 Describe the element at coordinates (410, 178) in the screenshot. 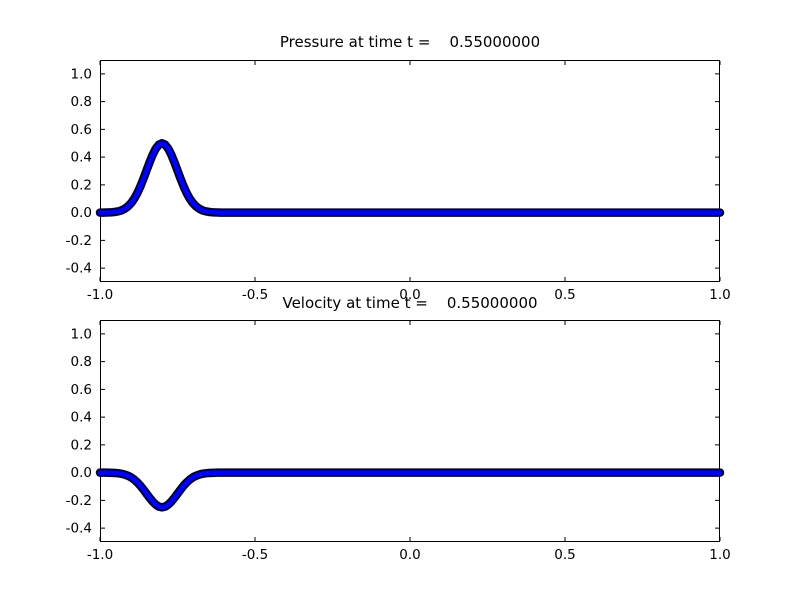

I see `pressure-line` at that location.